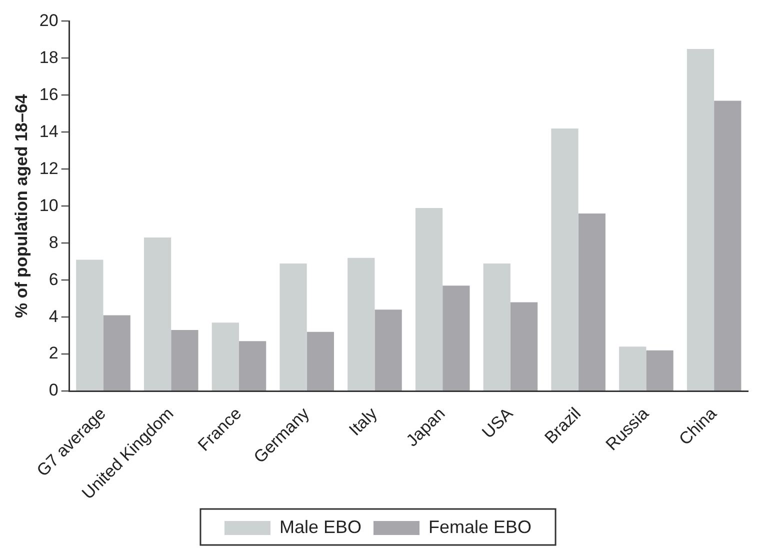  Describe the element at coordinates (53, 242) in the screenshot. I see `y-tick-label: 8` at that location.